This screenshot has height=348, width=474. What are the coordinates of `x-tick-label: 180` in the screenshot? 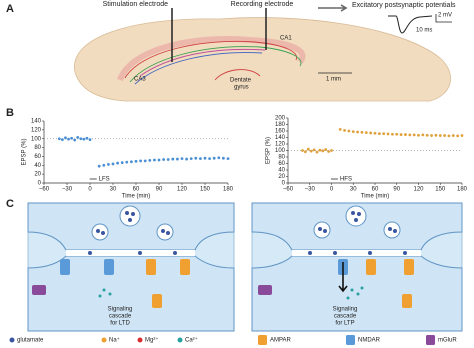 It's located at (462, 190).